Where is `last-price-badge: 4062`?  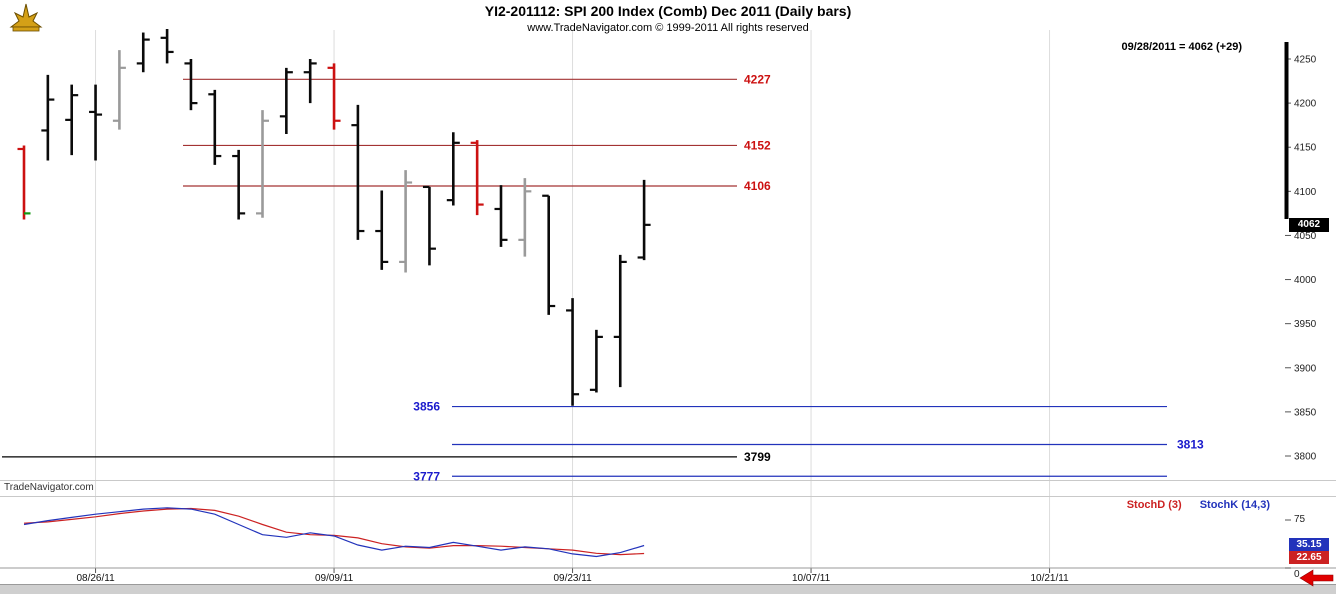
last-price-badge: 4062 is located at coordinates (1309, 225).